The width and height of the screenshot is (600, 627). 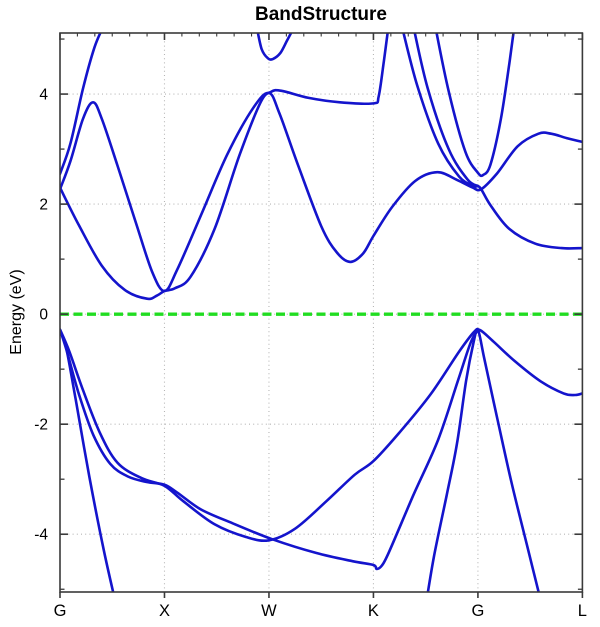 I want to click on x-tick-label: K, so click(x=373, y=611).